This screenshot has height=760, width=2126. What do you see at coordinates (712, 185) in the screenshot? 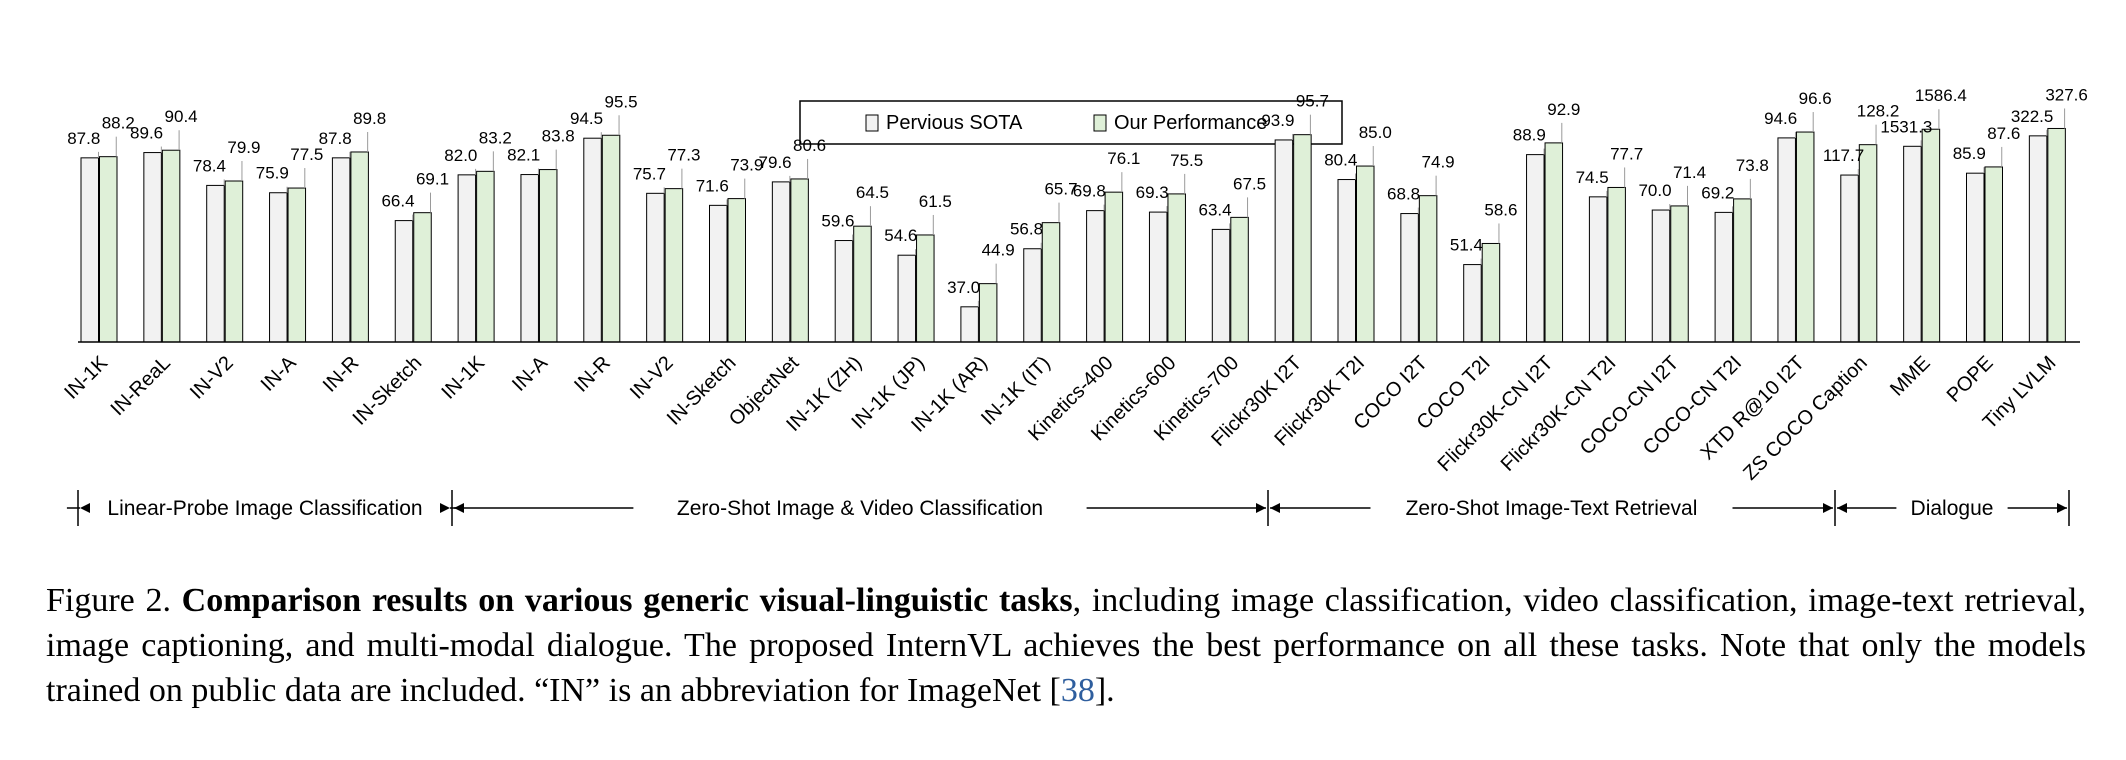
I see `data-label-previous-sota-in-sketch-10: 71.6` at bounding box center [712, 185].